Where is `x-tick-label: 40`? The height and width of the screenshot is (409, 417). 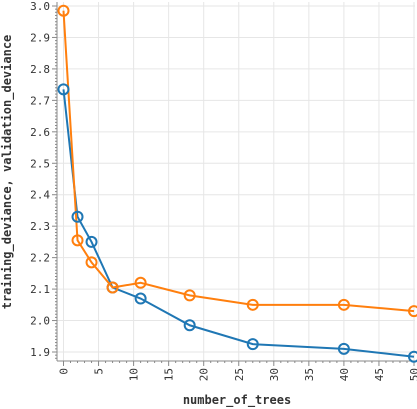
x-tick-label: 40 is located at coordinates (344, 374).